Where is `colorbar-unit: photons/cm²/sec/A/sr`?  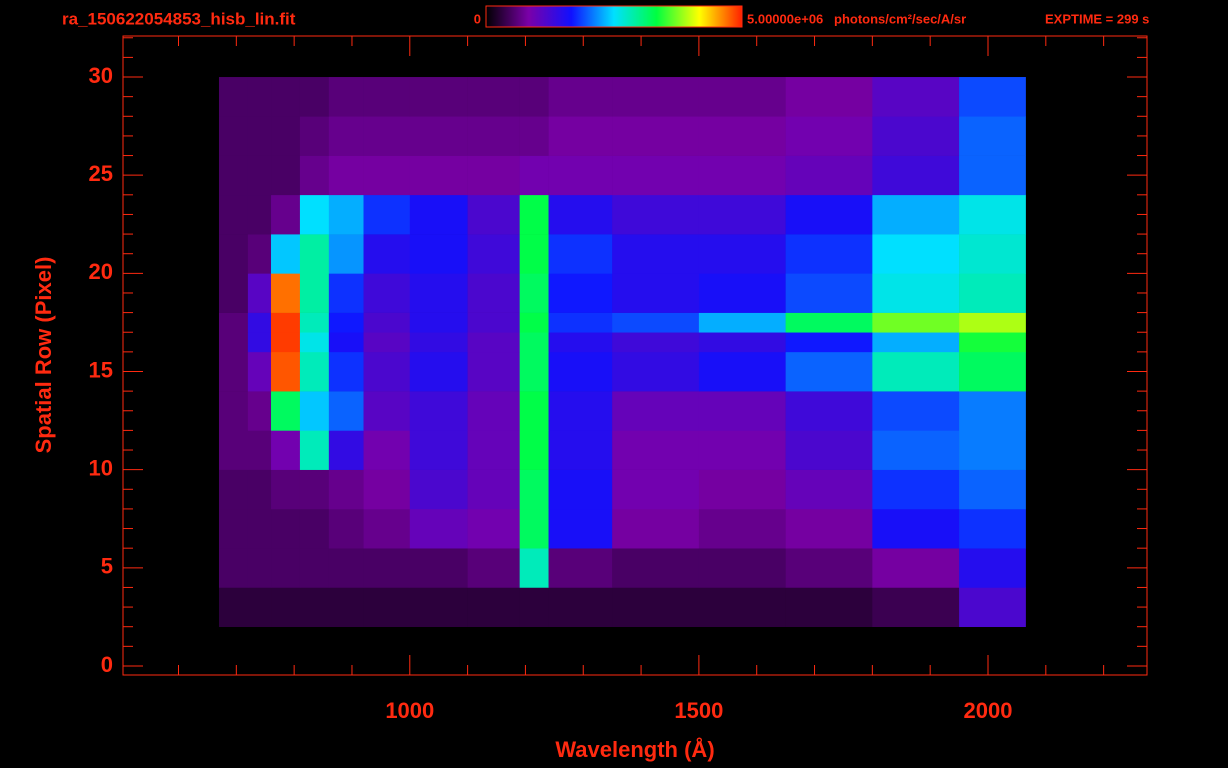
colorbar-unit: photons/cm²/sec/A/sr is located at coordinates (900, 18).